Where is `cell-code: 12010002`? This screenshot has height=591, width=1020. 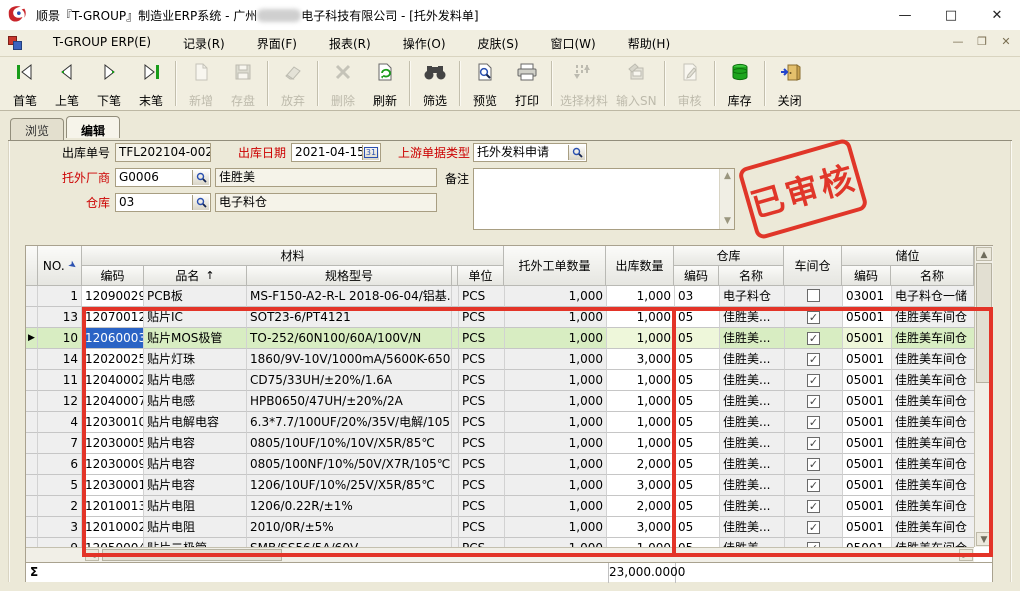 cell-code: 12010002 is located at coordinates (113, 527).